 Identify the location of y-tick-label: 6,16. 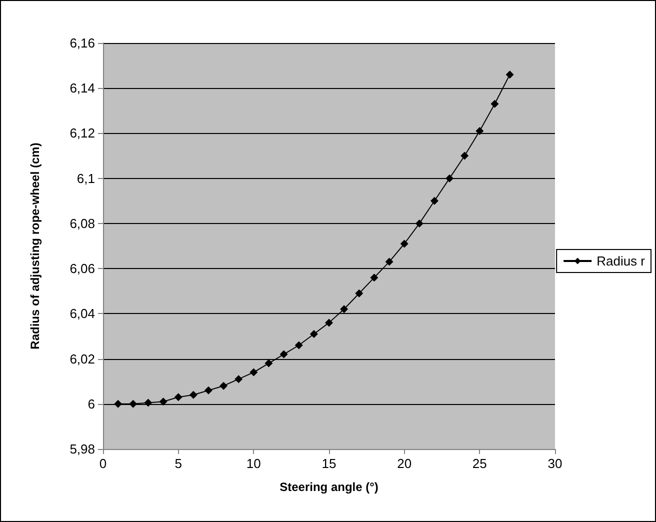
(82, 43).